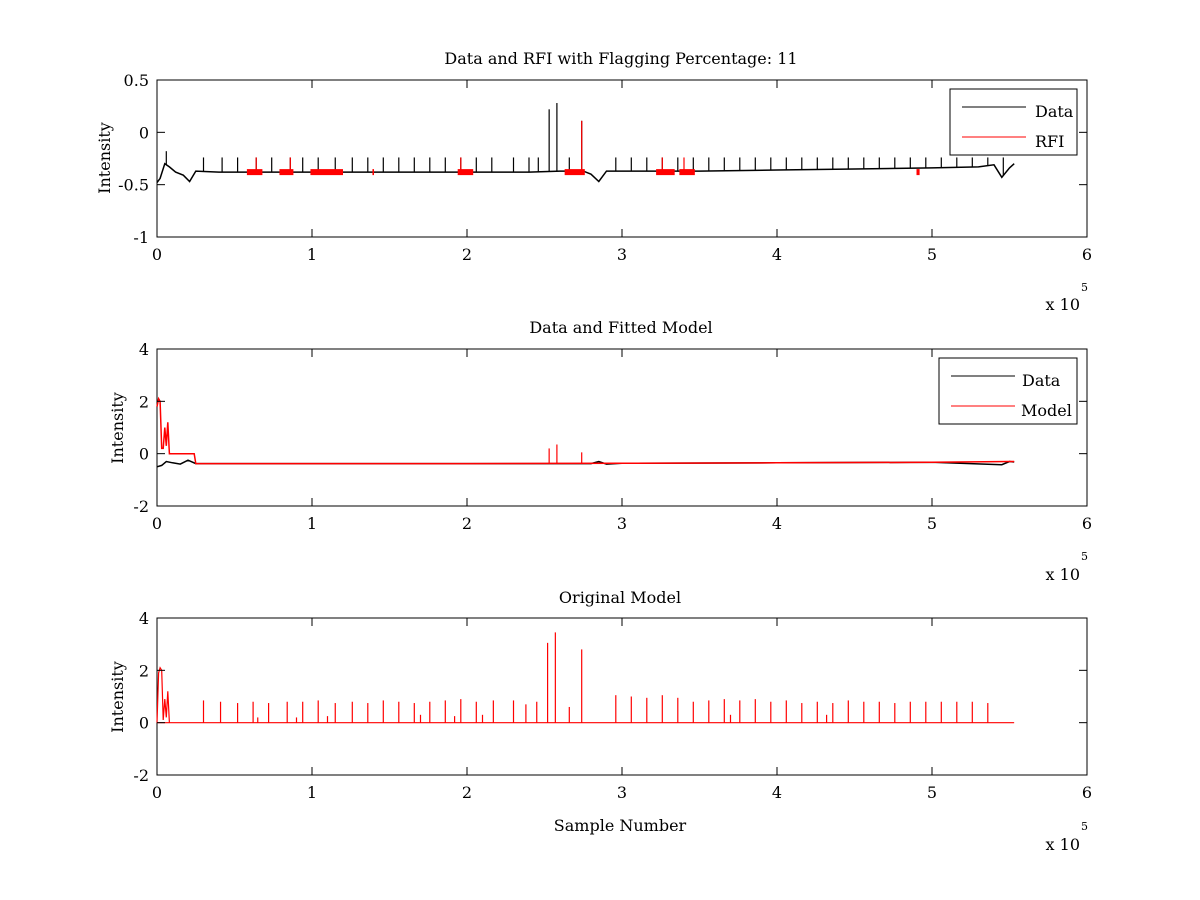  I want to click on panel-1-ylabel: Intensity, so click(104, 158).